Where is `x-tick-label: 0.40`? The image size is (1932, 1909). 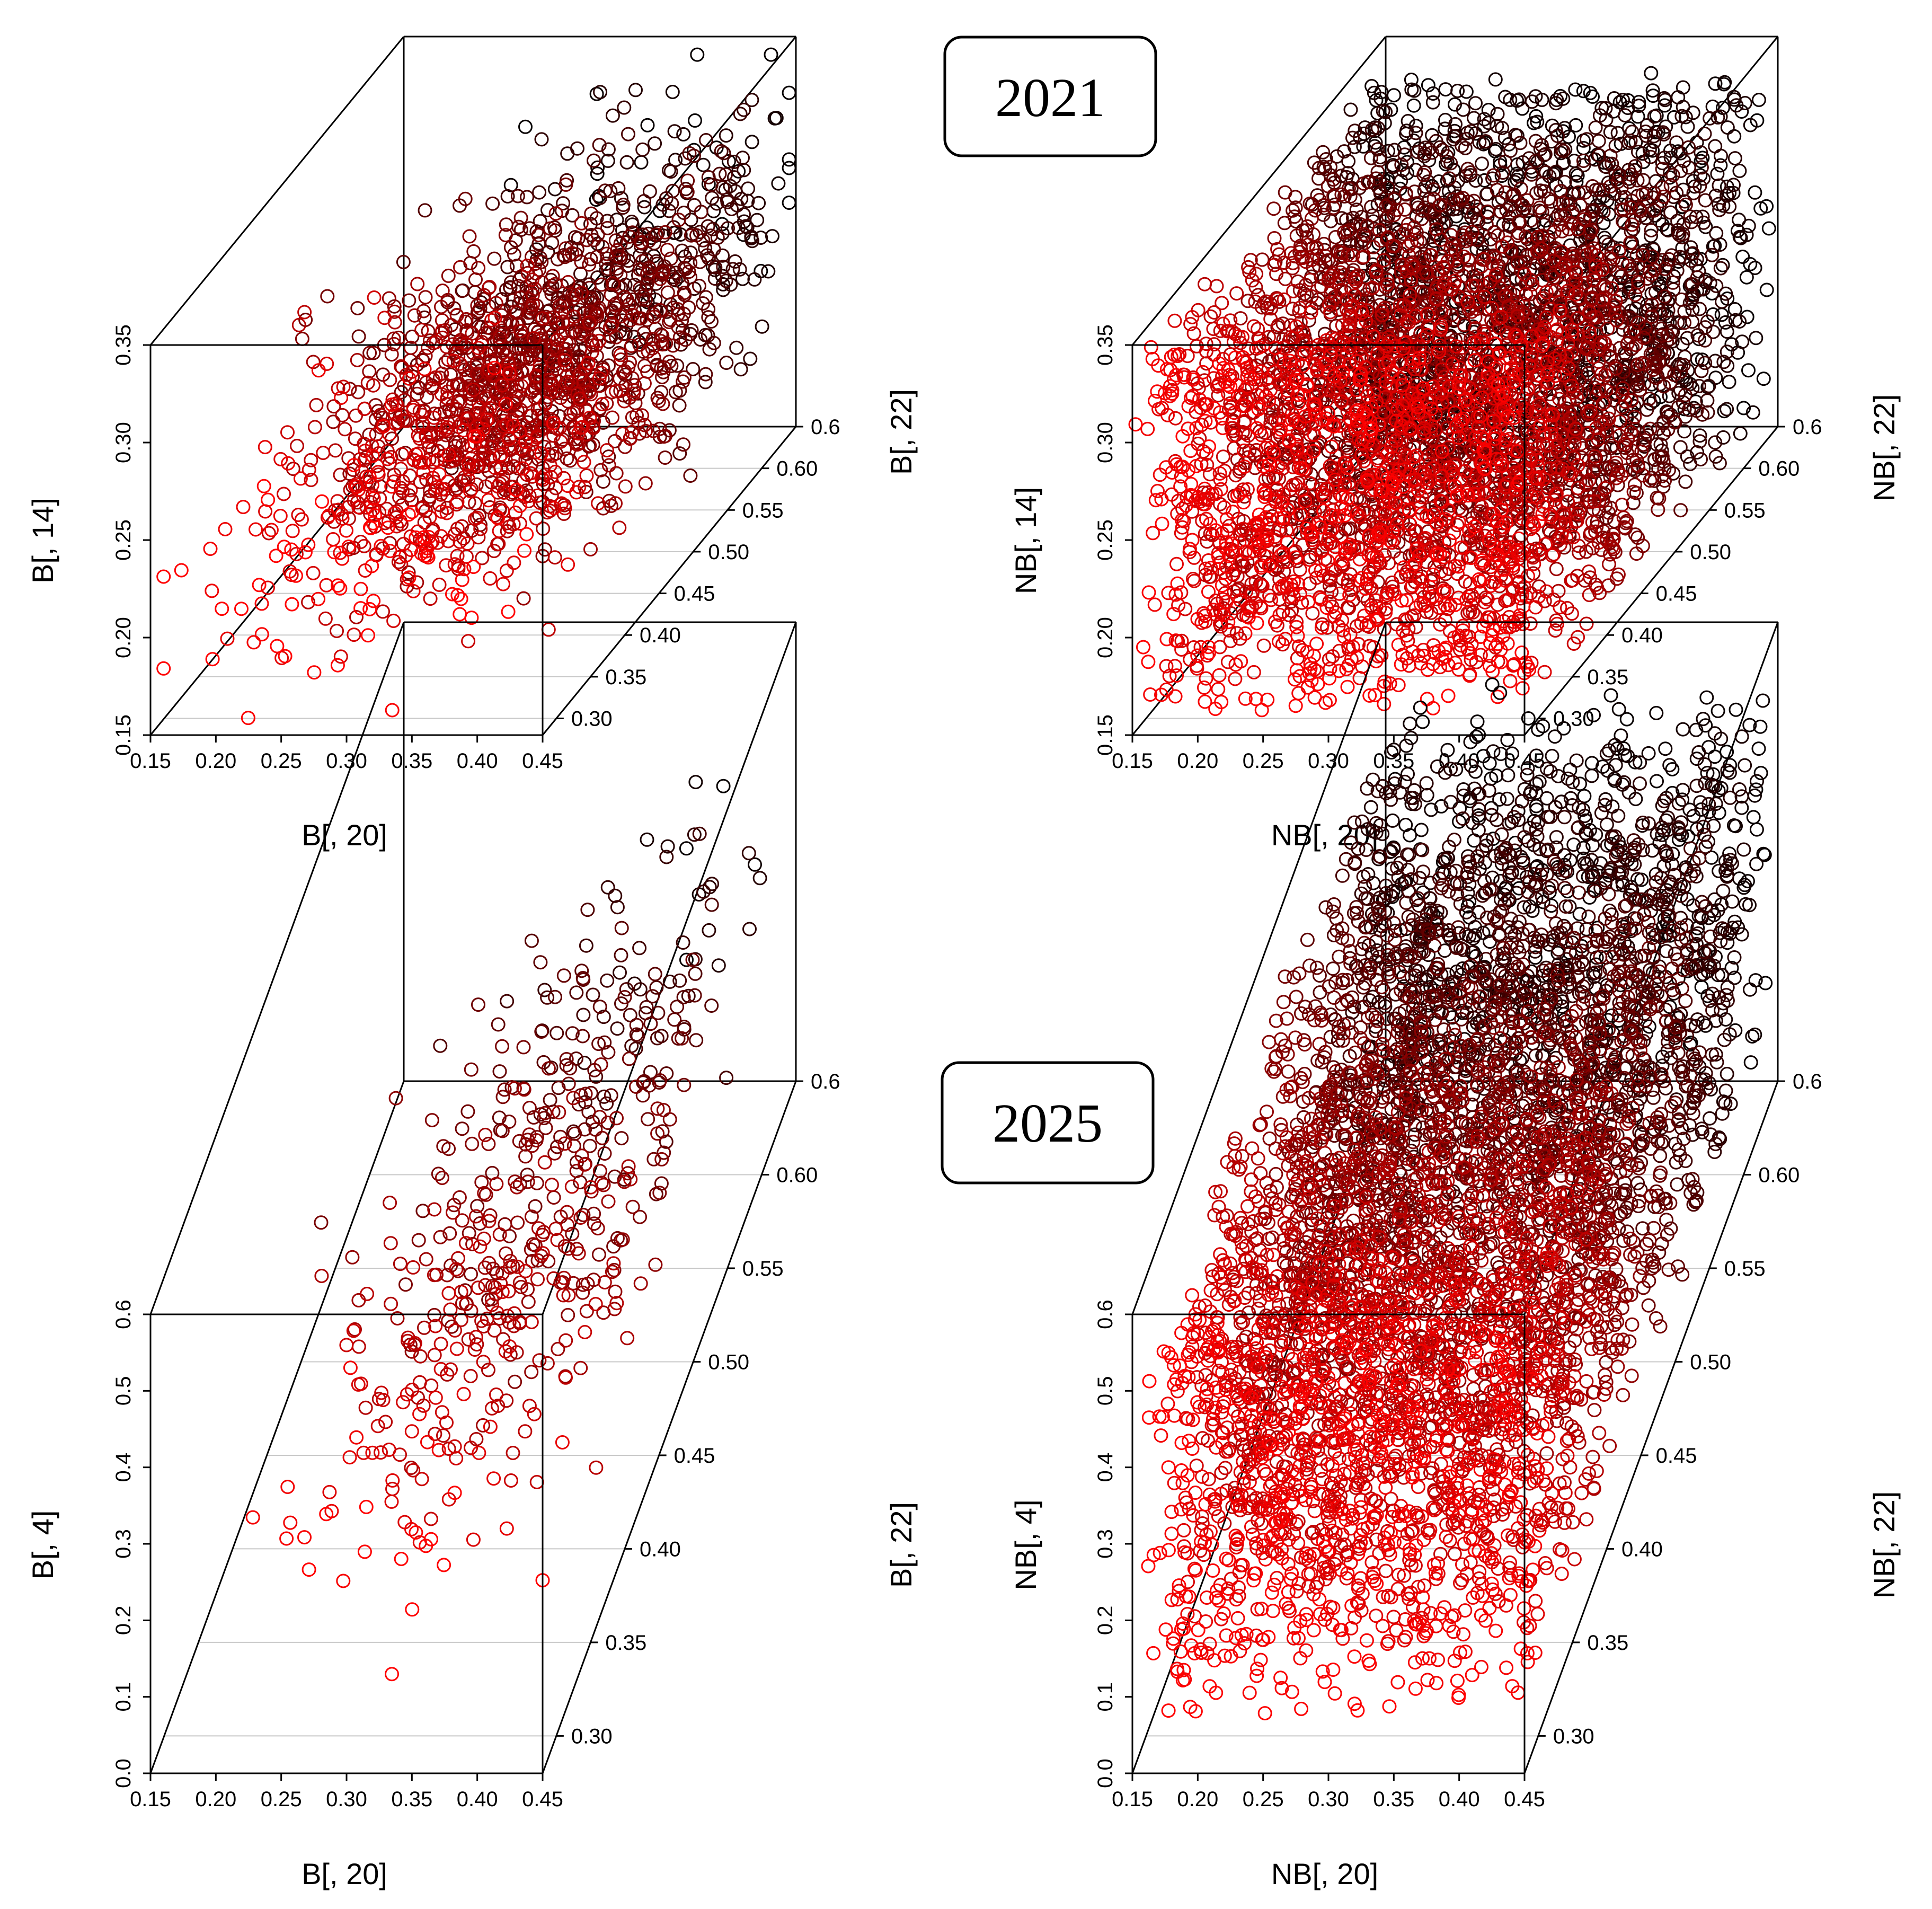 x-tick-label: 0.40 is located at coordinates (478, 761).